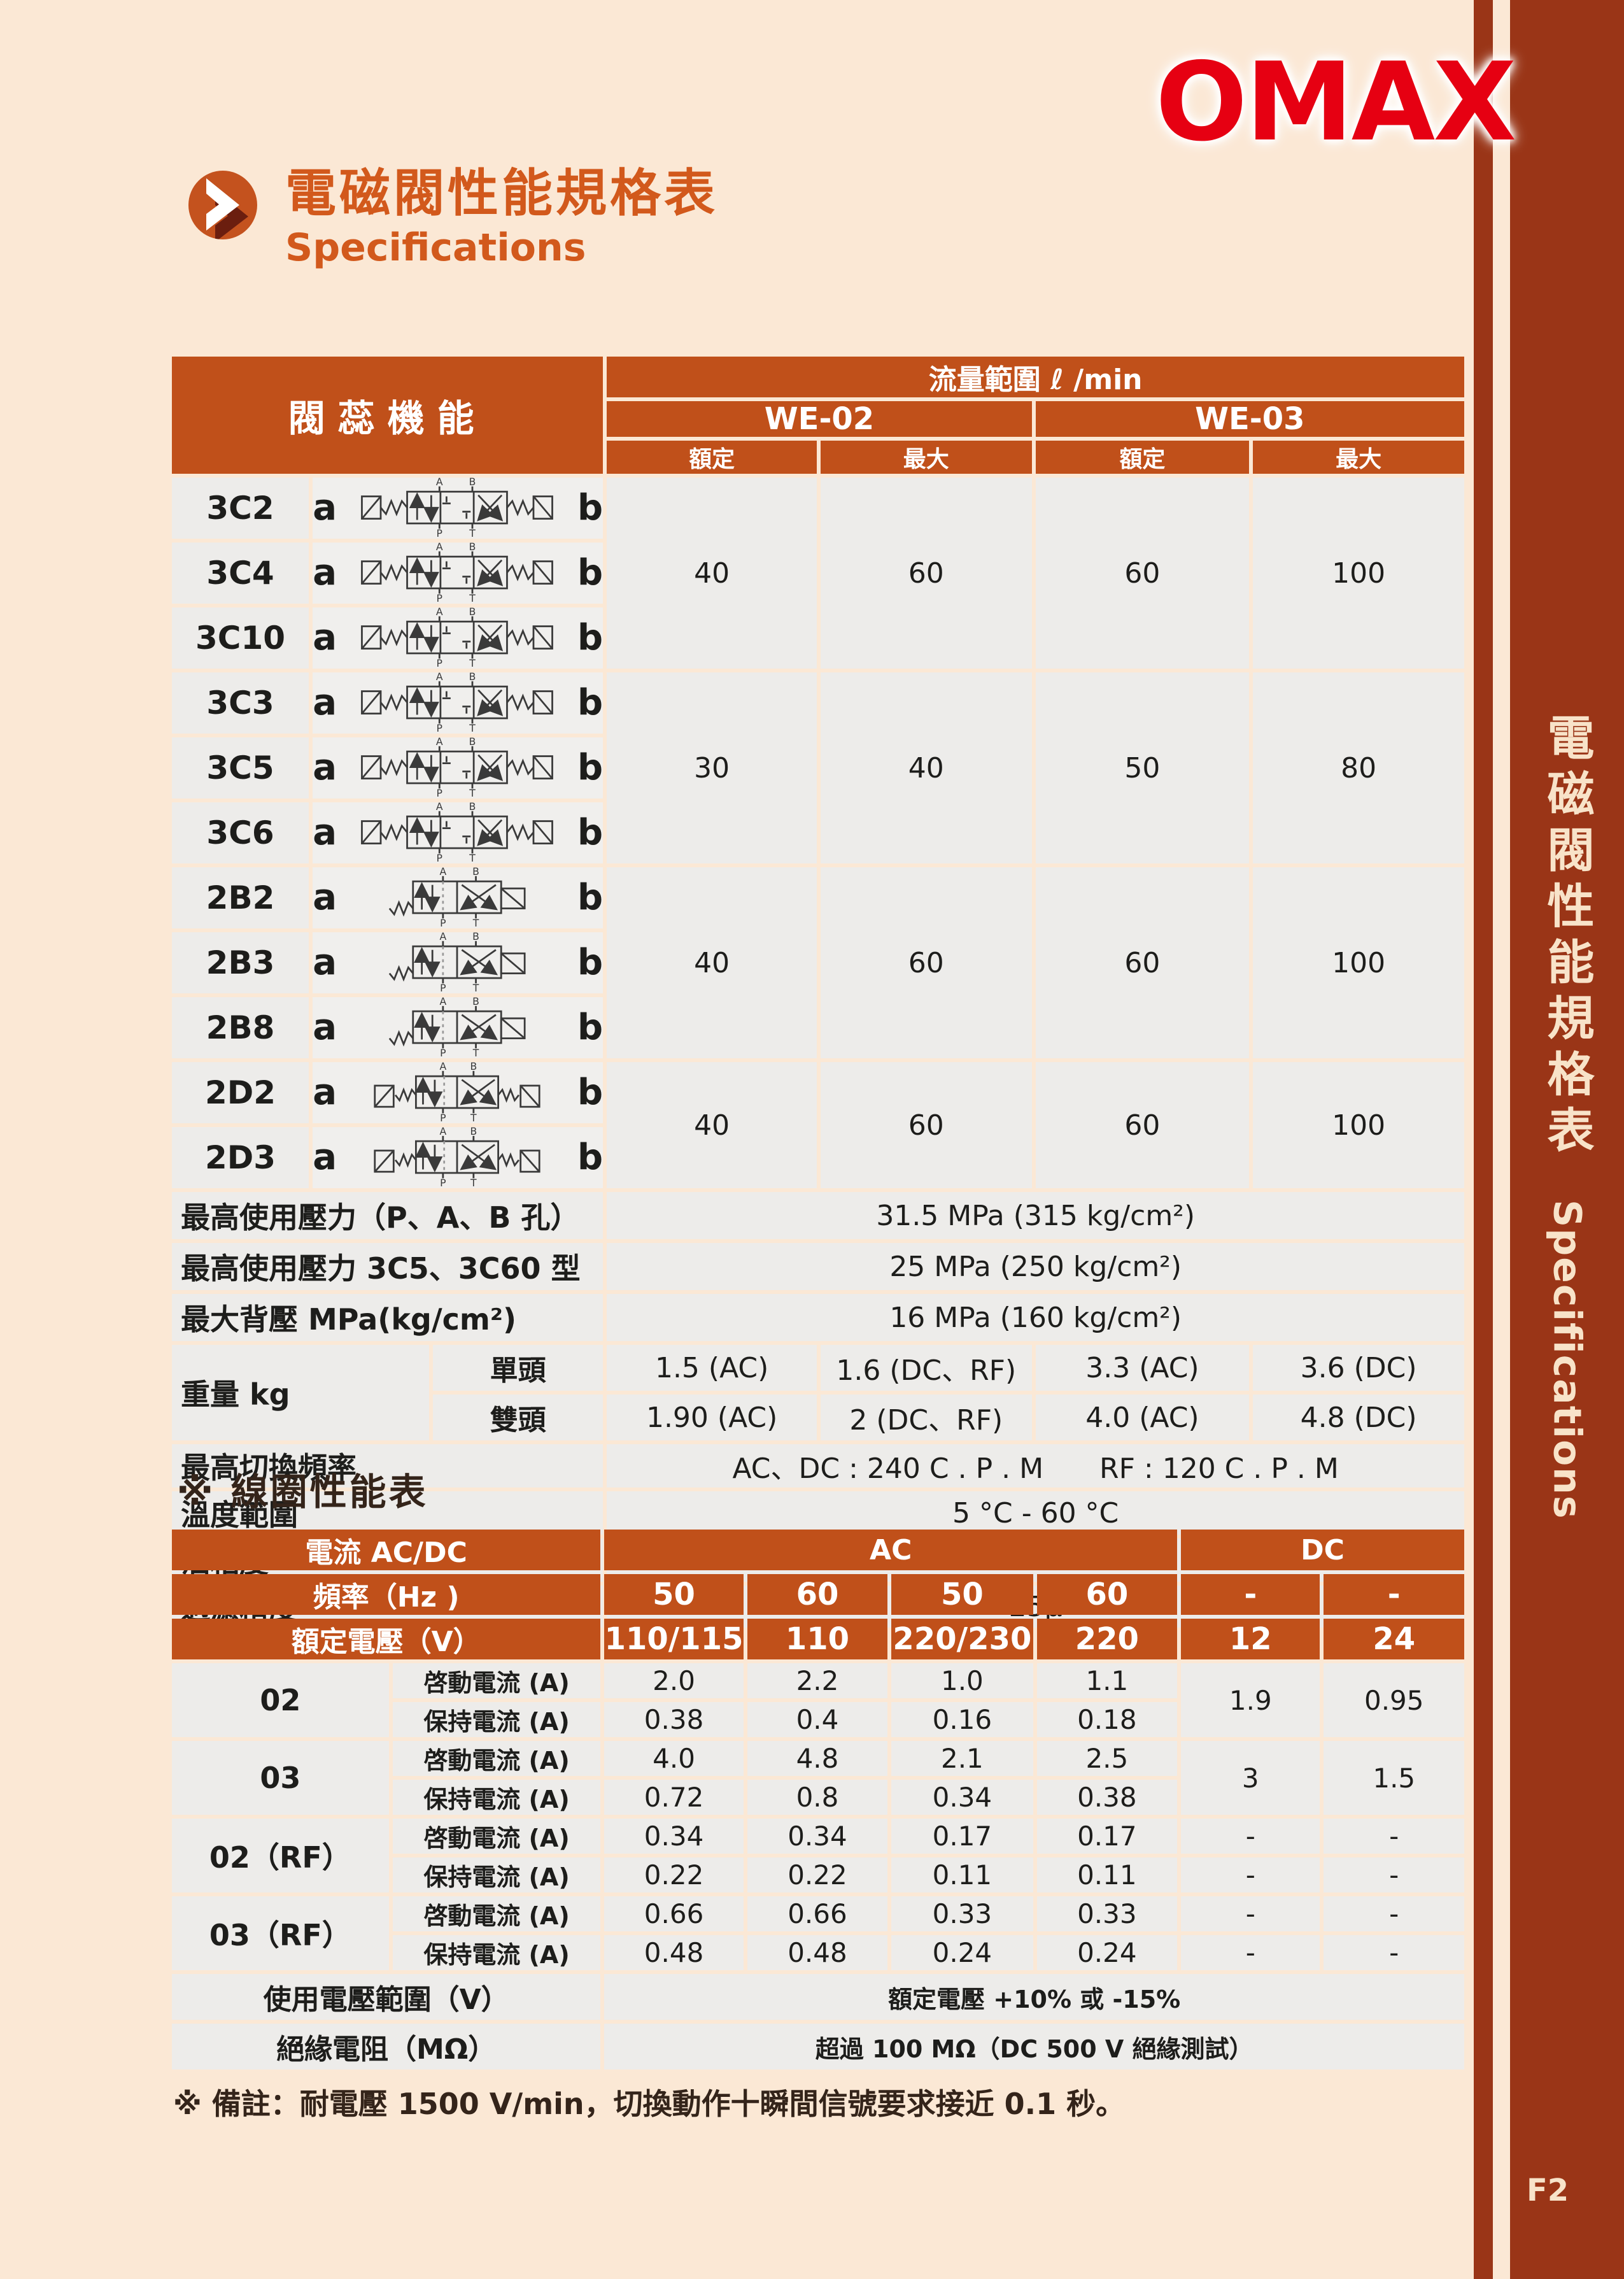 The height and width of the screenshot is (2279, 1624). What do you see at coordinates (1035, 1266) in the screenshot?
I see `spec-value: 25 MPa (250 kg/cm²)` at bounding box center [1035, 1266].